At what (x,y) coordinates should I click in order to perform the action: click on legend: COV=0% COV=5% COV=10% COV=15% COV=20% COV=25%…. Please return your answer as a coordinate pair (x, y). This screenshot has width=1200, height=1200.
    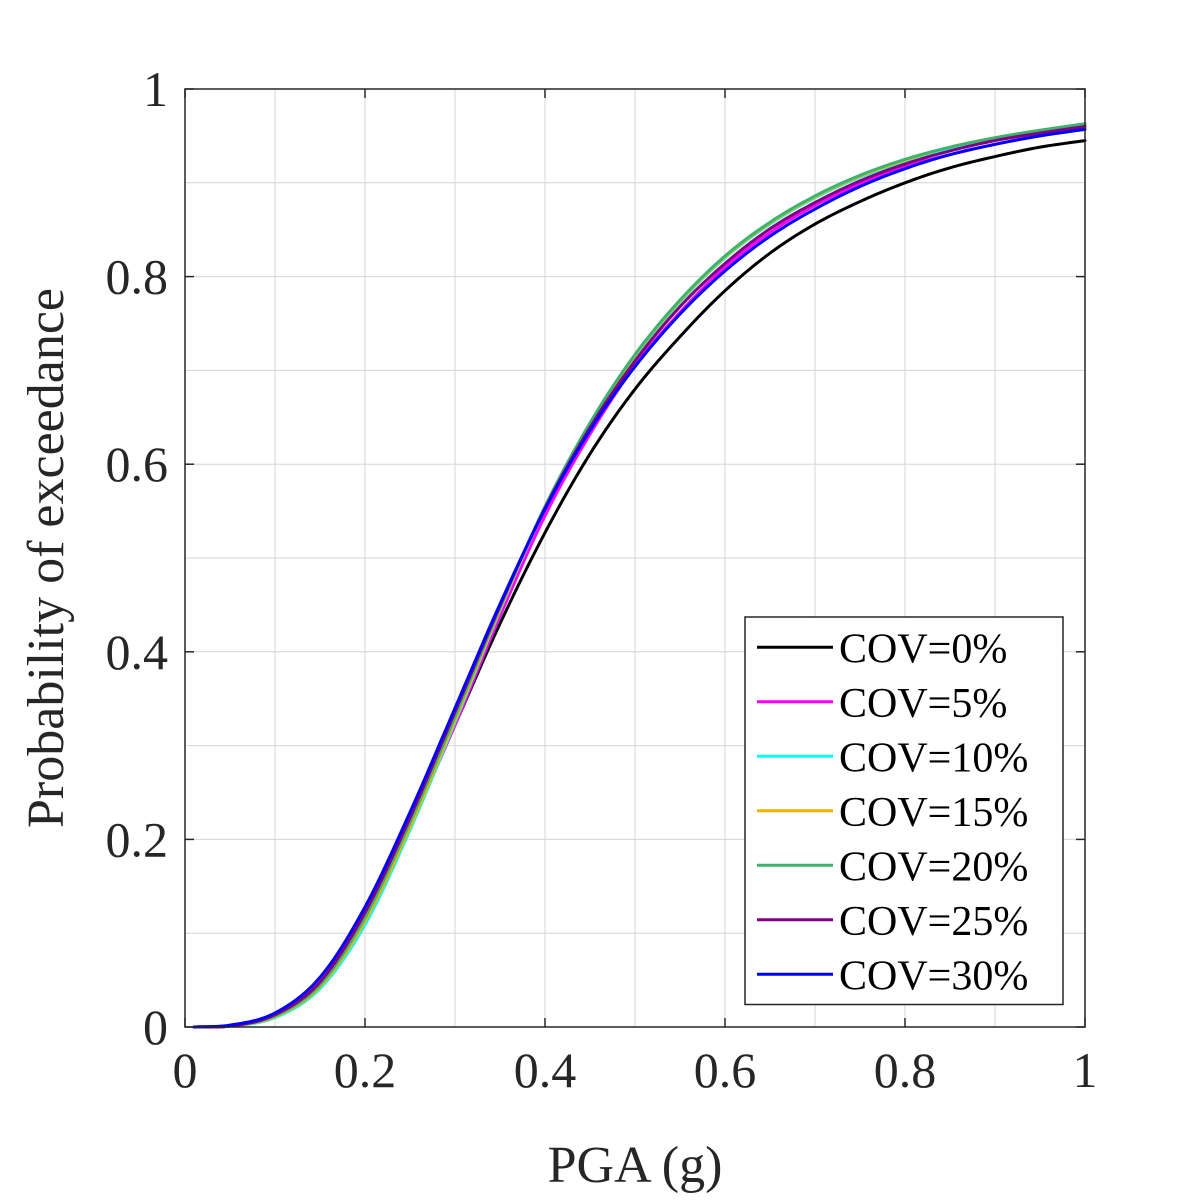
    Looking at the image, I should click on (904, 811).